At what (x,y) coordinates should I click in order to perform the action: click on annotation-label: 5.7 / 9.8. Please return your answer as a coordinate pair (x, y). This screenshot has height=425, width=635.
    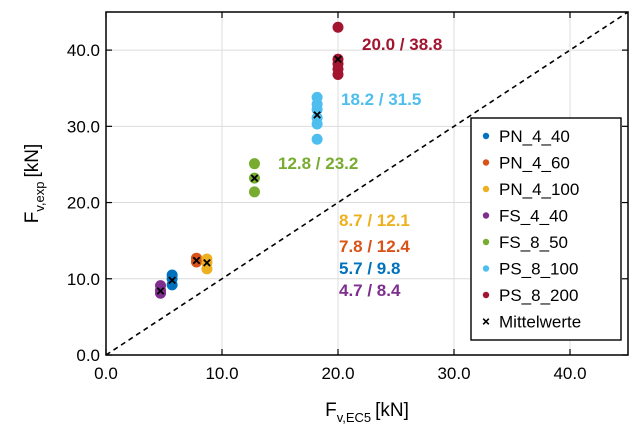
    Looking at the image, I should click on (369, 268).